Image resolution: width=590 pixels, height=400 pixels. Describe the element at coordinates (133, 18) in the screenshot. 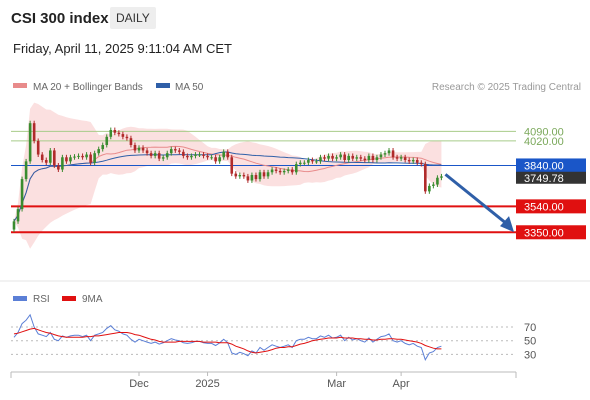

I see `period-daily-button: DAILY` at that location.